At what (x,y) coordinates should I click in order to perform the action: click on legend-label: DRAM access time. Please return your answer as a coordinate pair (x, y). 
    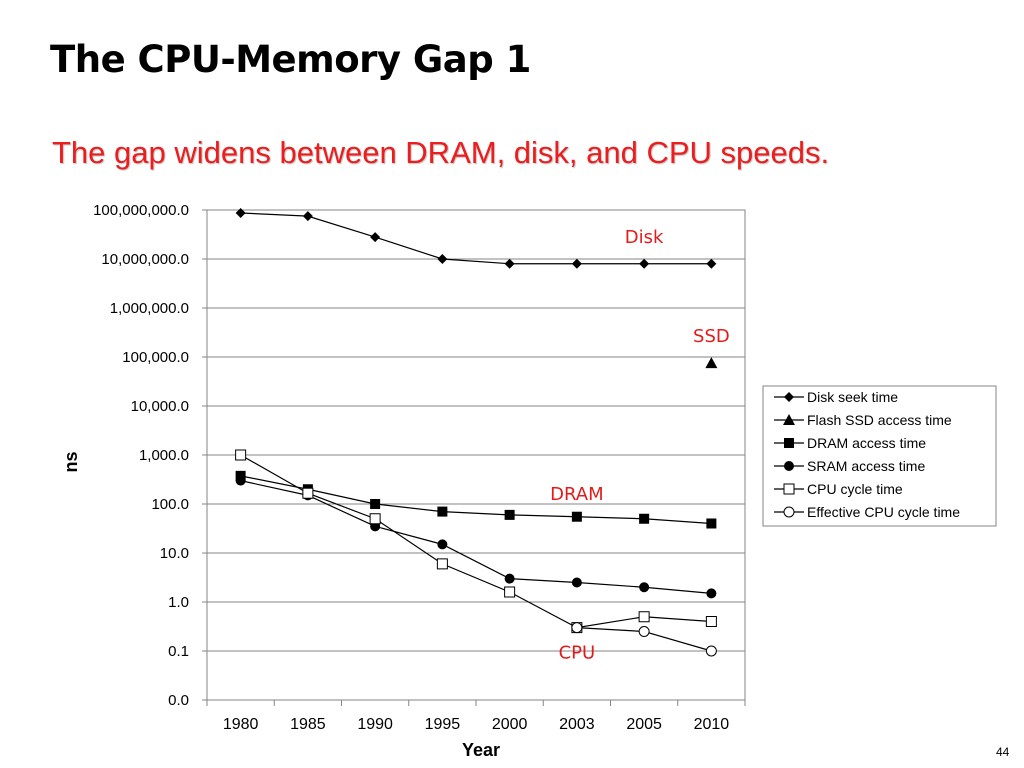
    Looking at the image, I should click on (866, 443).